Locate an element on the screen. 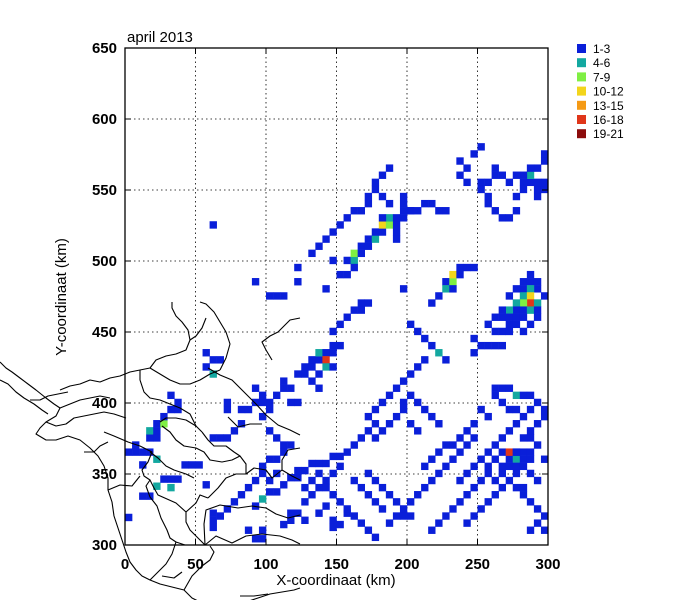 This screenshot has height=600, width=682. x-tick-label: 0 is located at coordinates (125, 564).